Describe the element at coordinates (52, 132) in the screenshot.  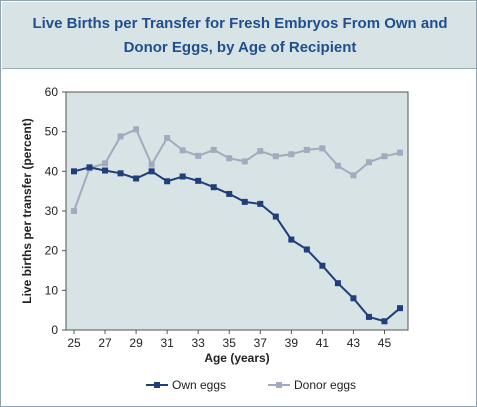
I see `y-tick-label: 50` at that location.